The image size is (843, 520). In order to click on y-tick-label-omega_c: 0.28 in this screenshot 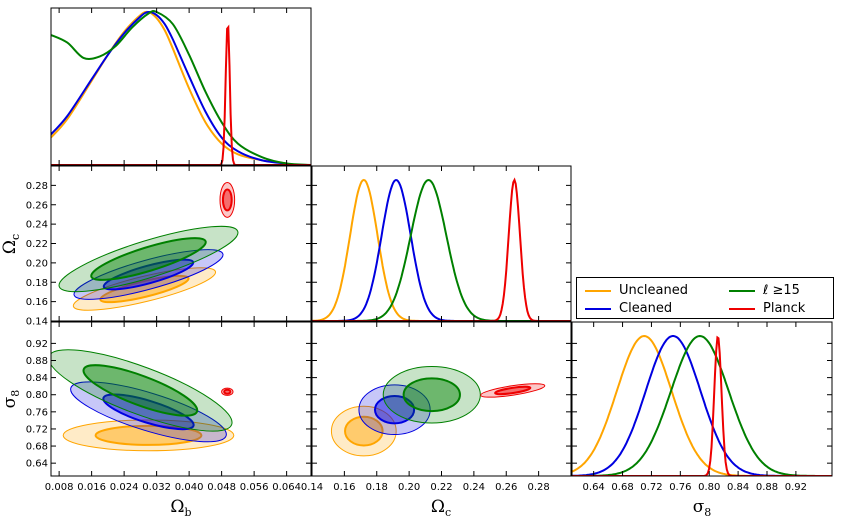, I will do `click(37, 186)`.